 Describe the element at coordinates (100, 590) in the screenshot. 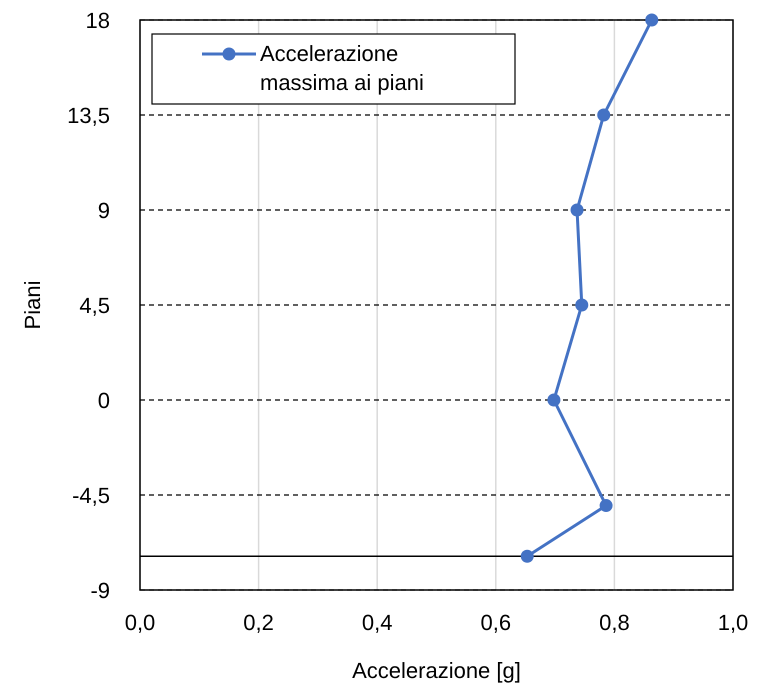

I see `y-tick-label: -9` at that location.